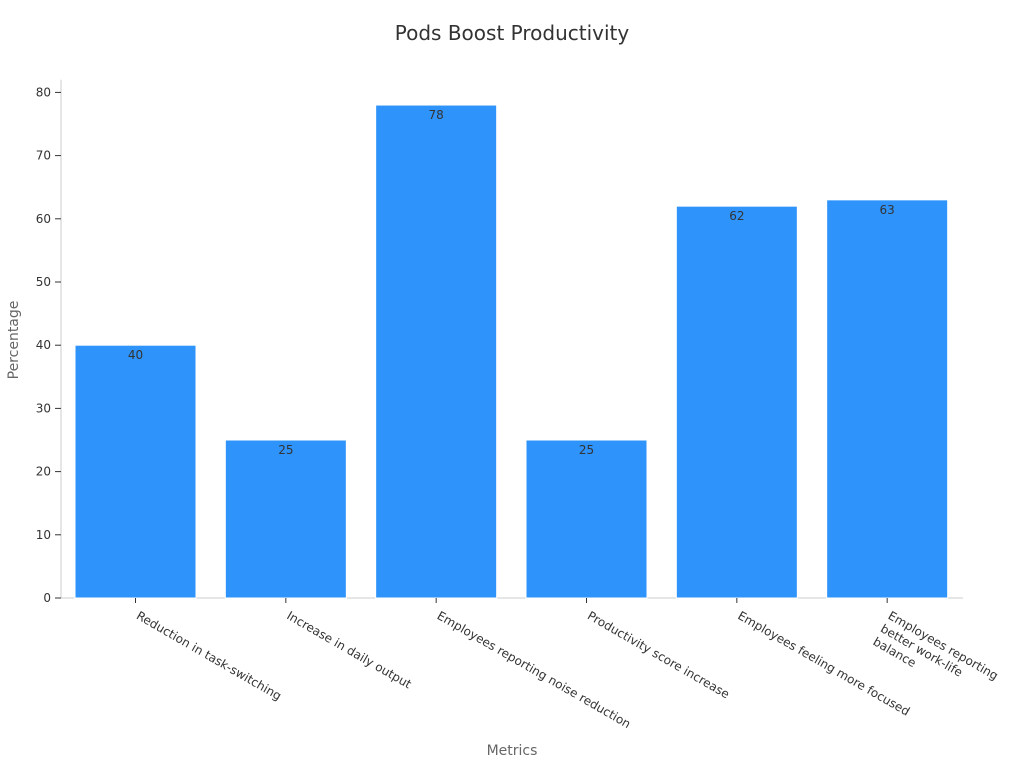 Image resolution: width=1024 pixels, height=768 pixels. What do you see at coordinates (14, 340) in the screenshot?
I see `y-axis-title: Percentage` at bounding box center [14, 340].